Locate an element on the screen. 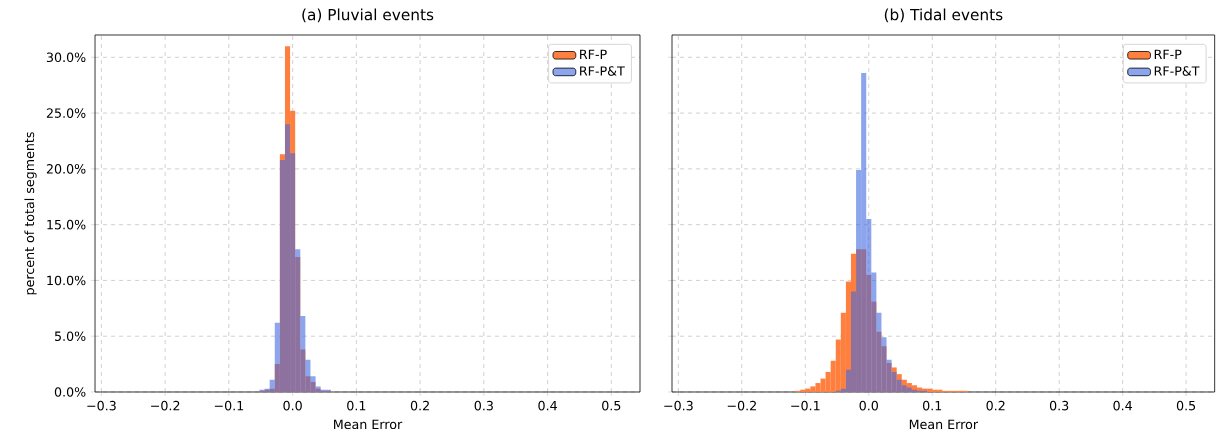 This screenshot has height=439, width=1221. chart-title: (b) Tidal events is located at coordinates (943, 15).